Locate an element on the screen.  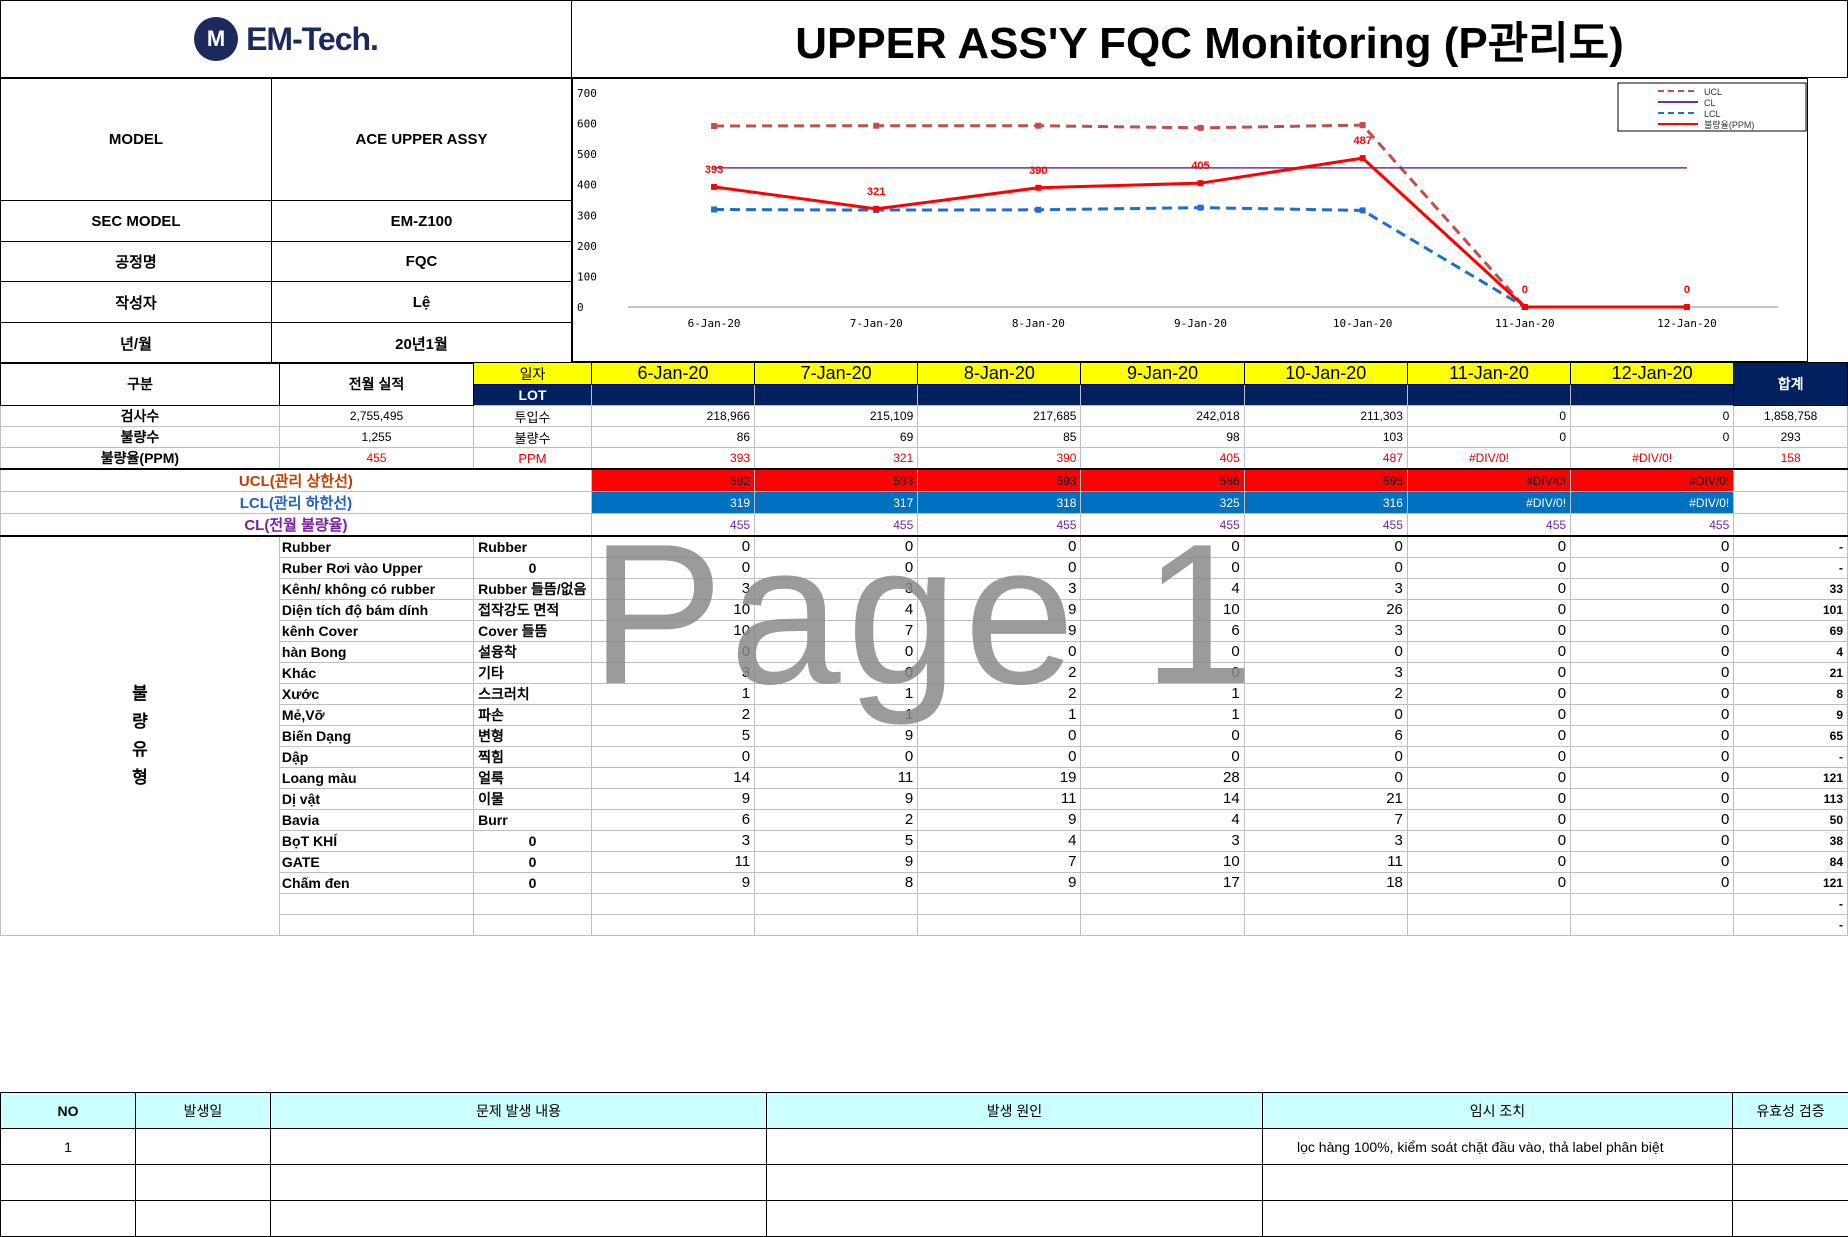
day-value: 321 is located at coordinates (836, 459).